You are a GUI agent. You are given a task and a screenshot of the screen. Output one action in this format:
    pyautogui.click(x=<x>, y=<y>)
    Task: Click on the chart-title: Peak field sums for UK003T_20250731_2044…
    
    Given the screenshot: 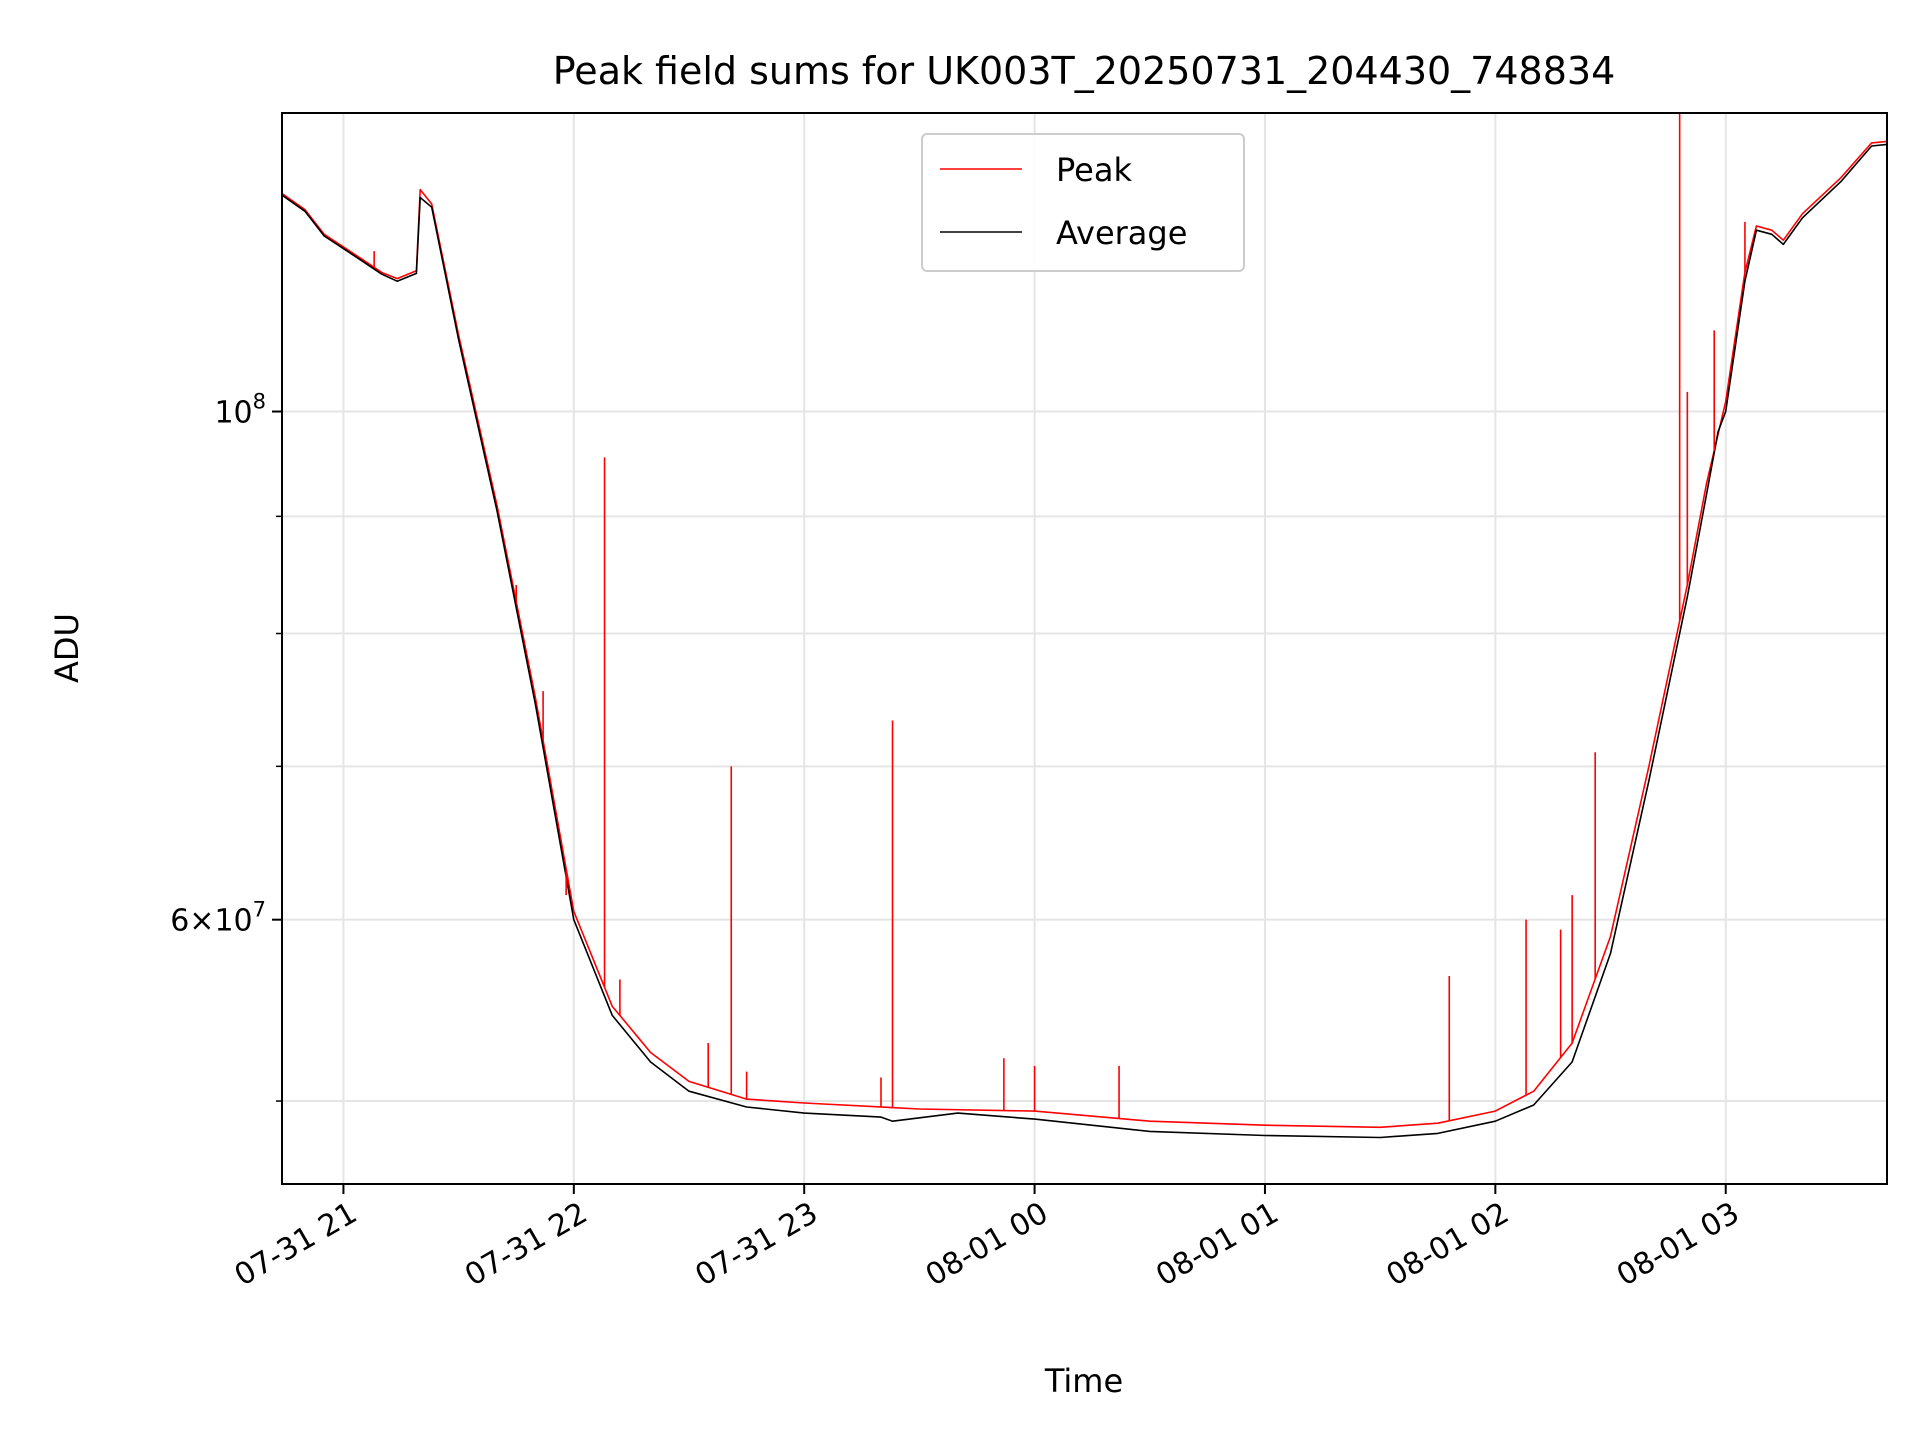 What is the action you would take?
    pyautogui.click(x=1084, y=71)
    